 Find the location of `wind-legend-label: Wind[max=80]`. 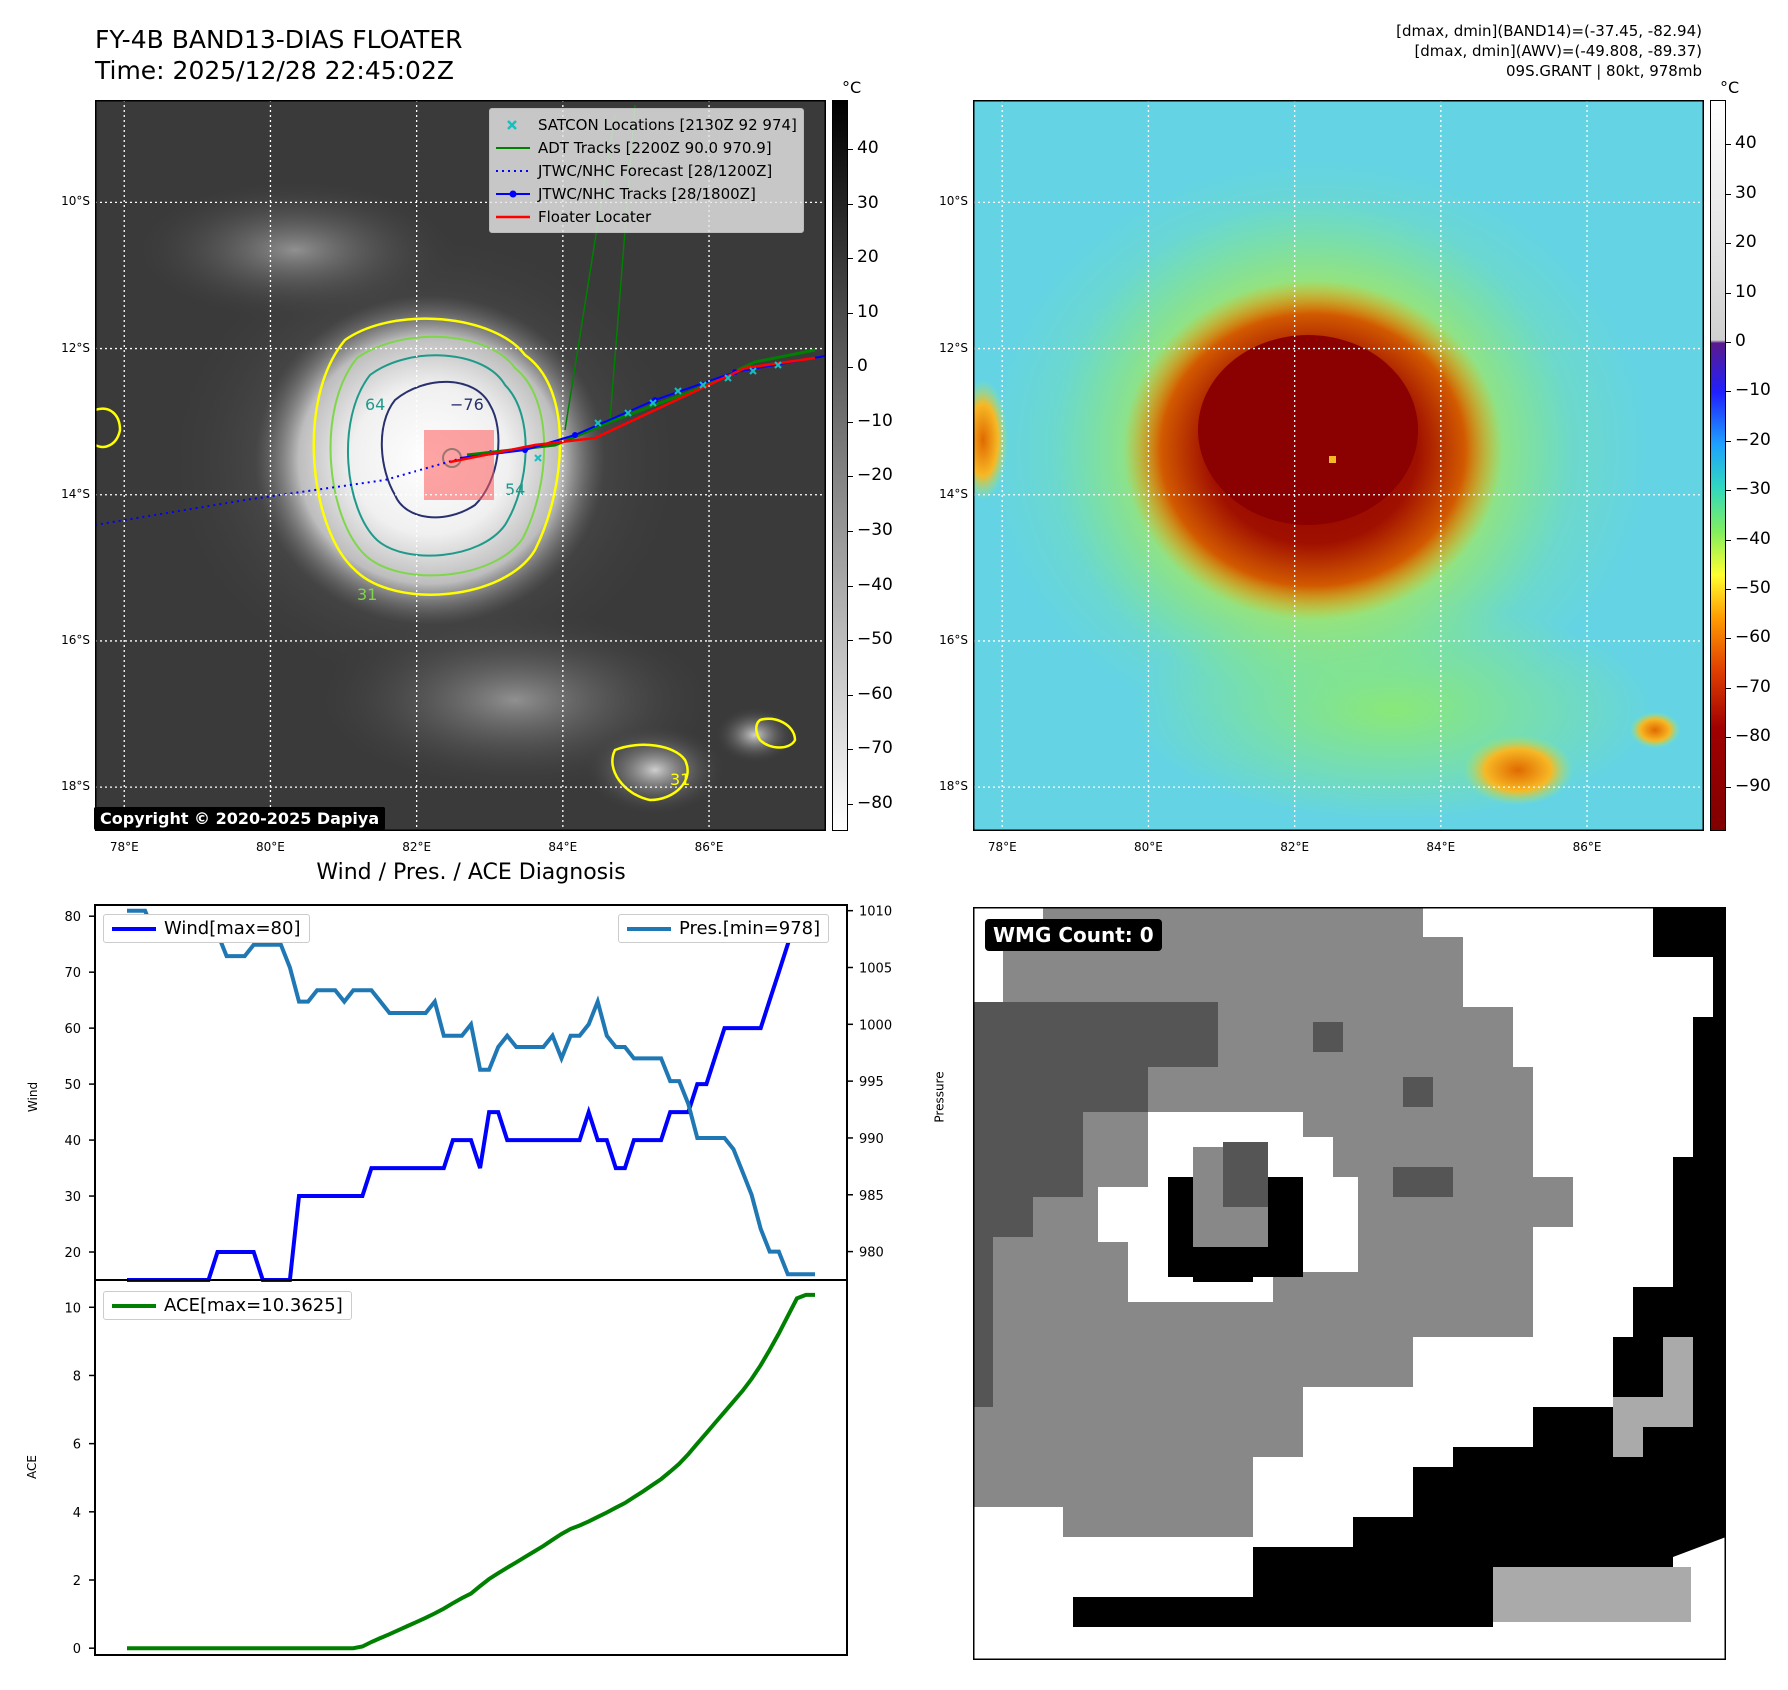

wind-legend-label: Wind[max=80] is located at coordinates (232, 928).